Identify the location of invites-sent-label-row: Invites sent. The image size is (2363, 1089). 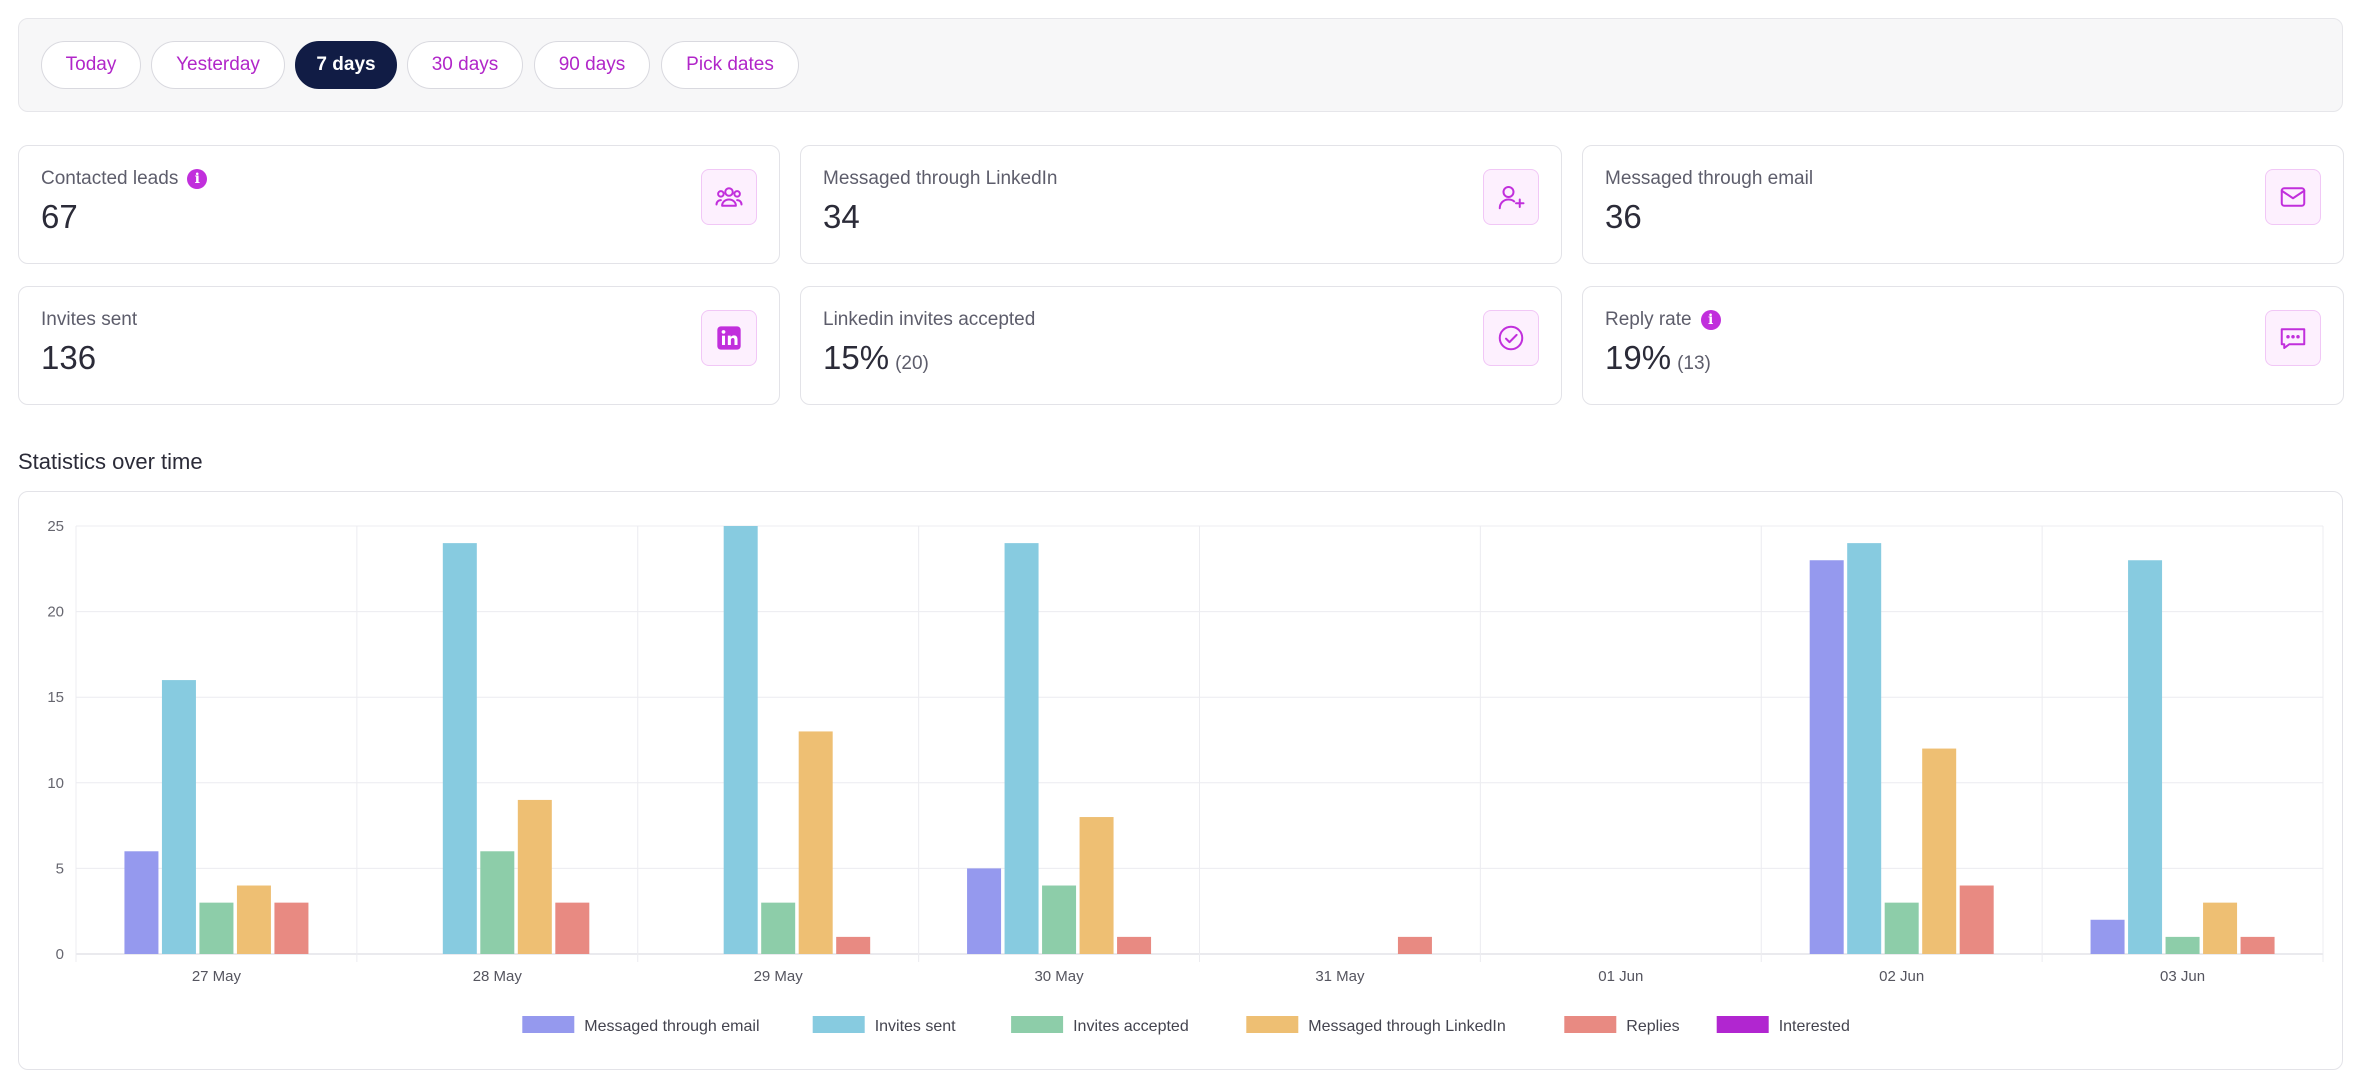
(89, 320).